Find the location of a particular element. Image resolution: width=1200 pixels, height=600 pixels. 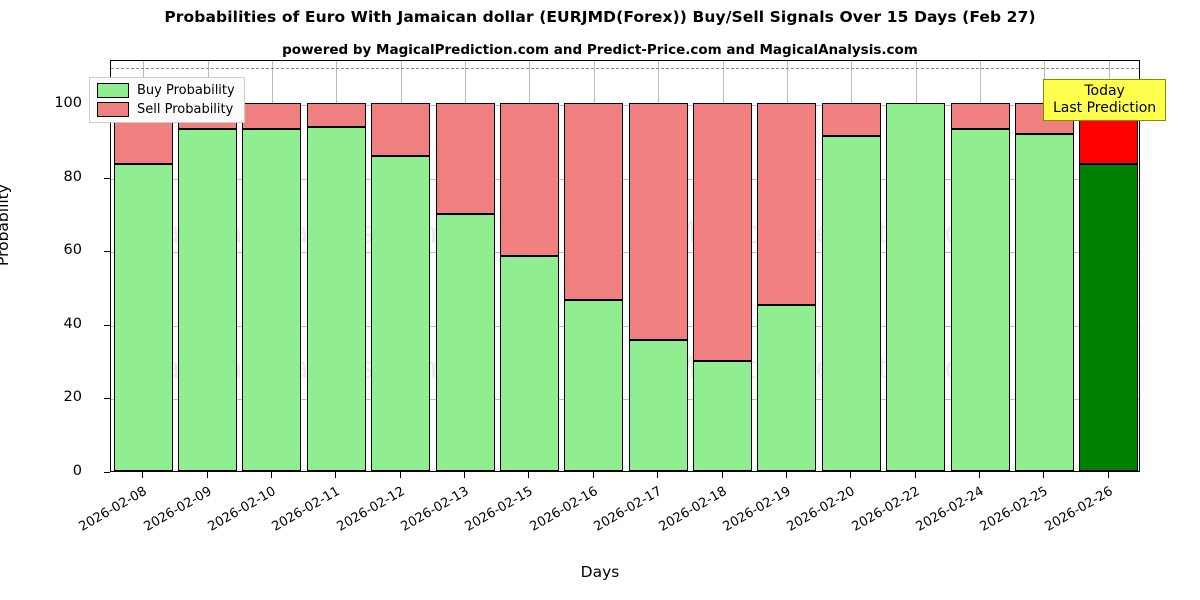

legend-label-buy: Buy Probability is located at coordinates (186, 90).